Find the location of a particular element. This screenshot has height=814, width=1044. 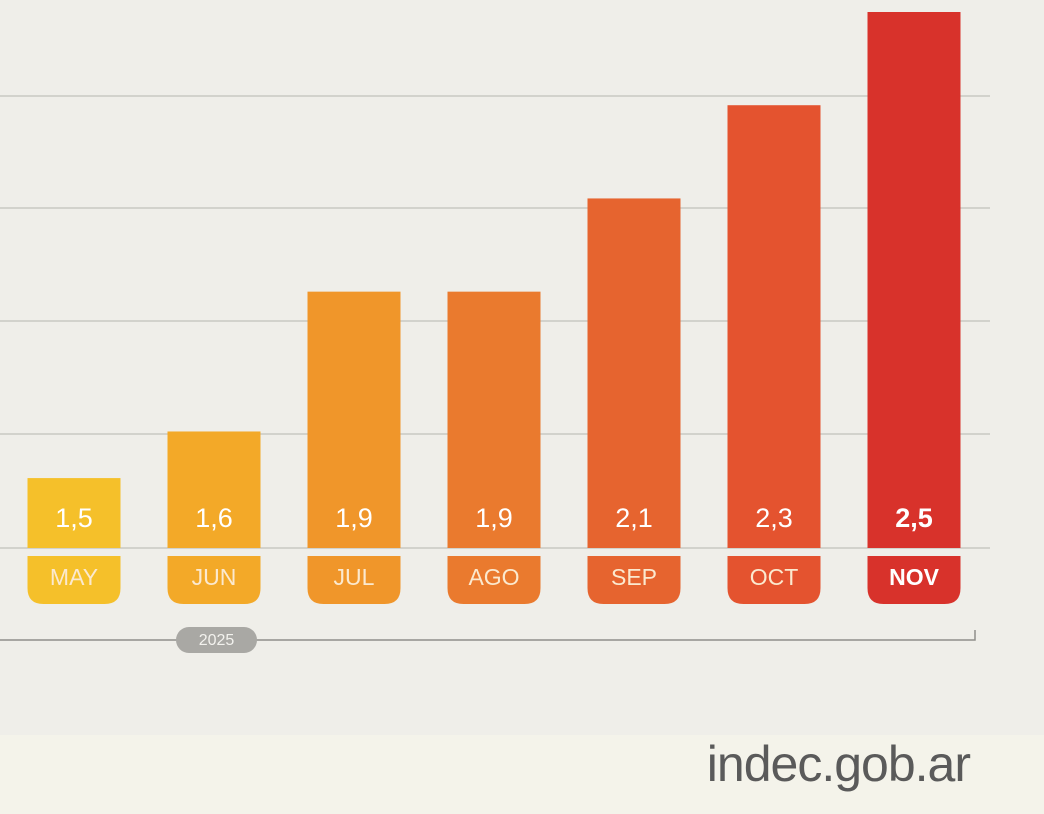

period-pill is located at coordinates (216, 640).